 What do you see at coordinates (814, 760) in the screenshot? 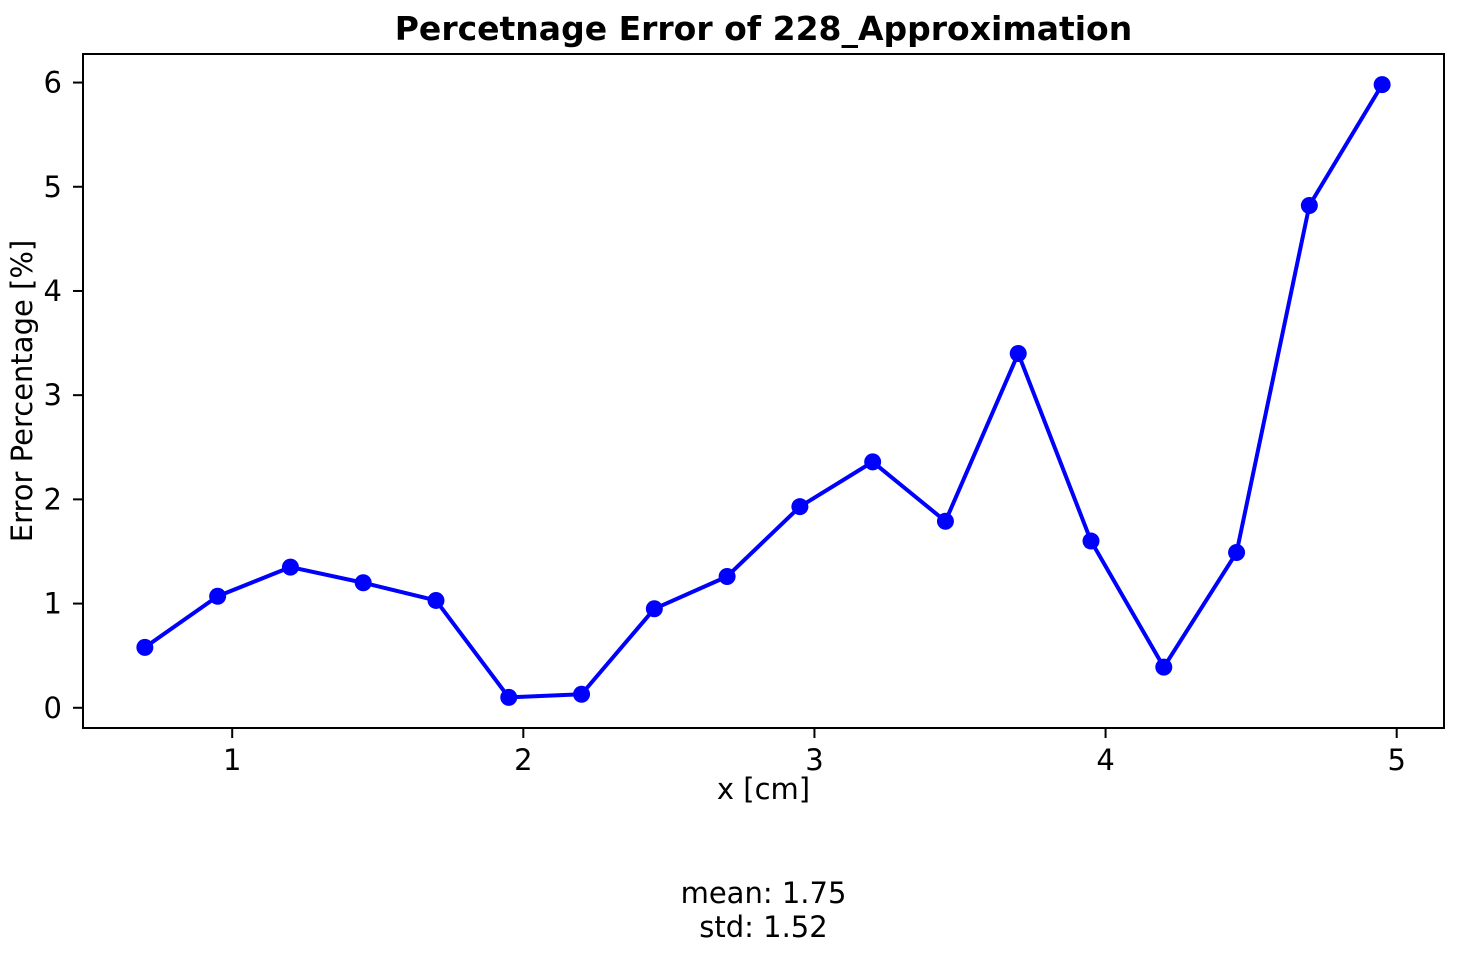
I see `x-tick-label: 3` at bounding box center [814, 760].